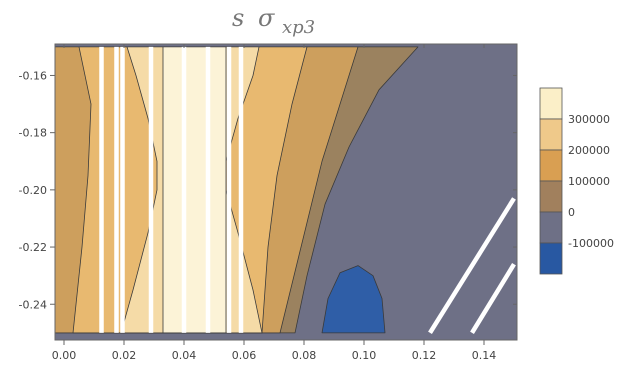 This screenshot has width=633, height=368. I want to click on x-tick-label: 0.06, so click(244, 355).